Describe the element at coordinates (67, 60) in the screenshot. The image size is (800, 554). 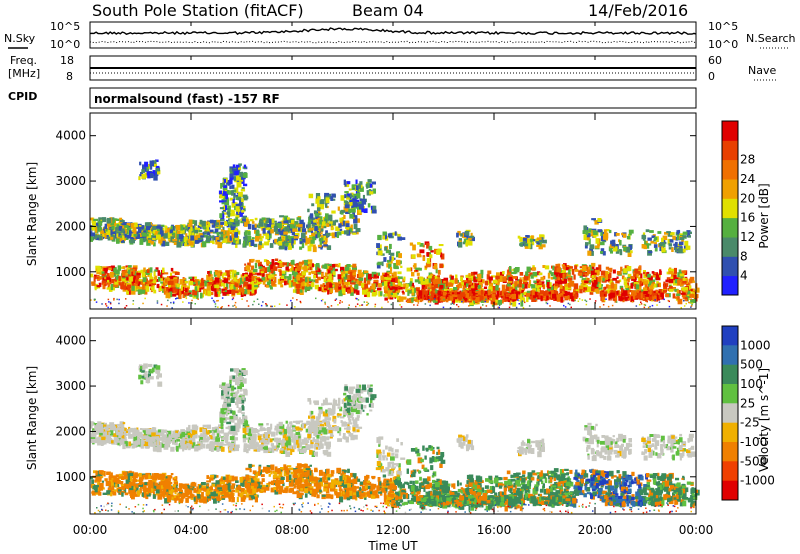
I see `freq-left-tick-high: 18` at that location.